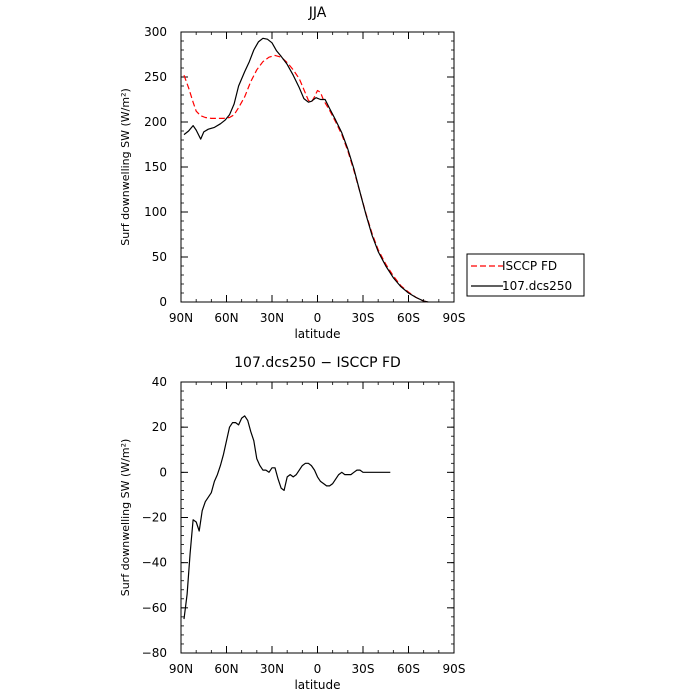 The height and width of the screenshot is (700, 700). I want to click on chart-title: JJA, so click(317, 13).